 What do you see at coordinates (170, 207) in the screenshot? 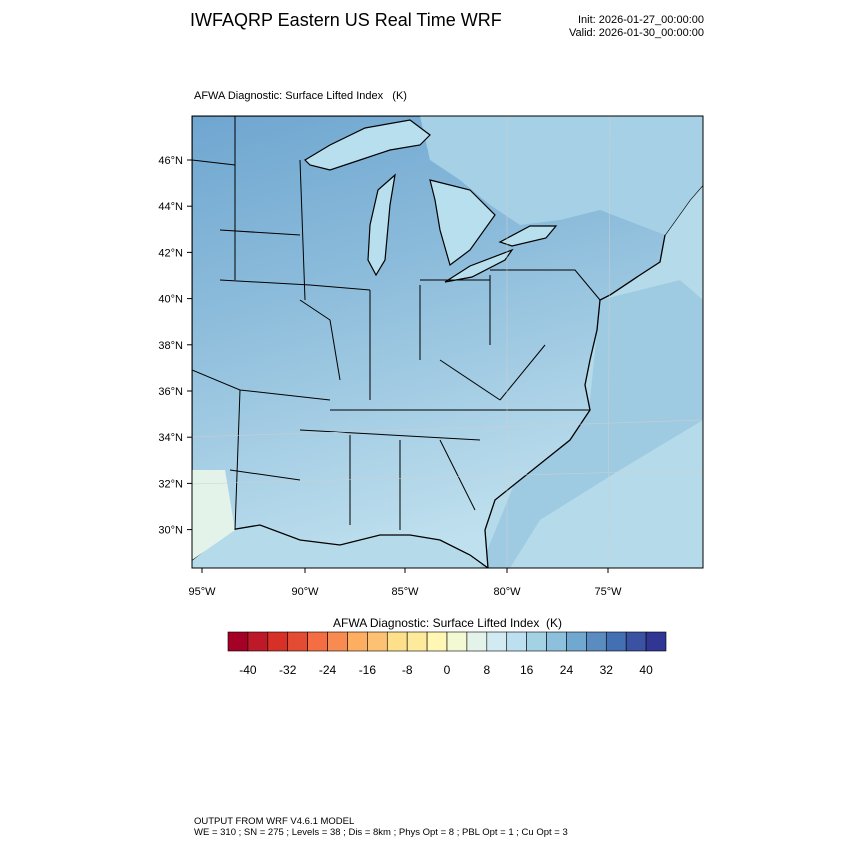
I see `lat-tick-label: 44°N` at bounding box center [170, 207].